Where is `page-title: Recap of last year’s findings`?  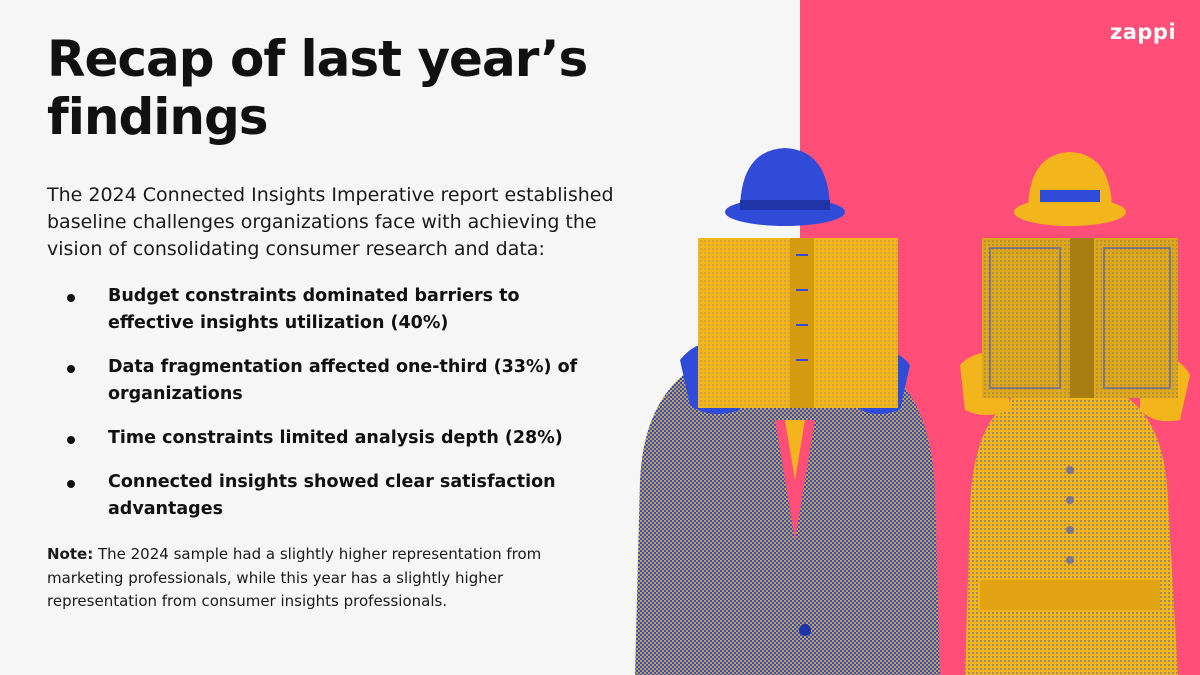 page-title: Recap of last year’s findings is located at coordinates (317, 88).